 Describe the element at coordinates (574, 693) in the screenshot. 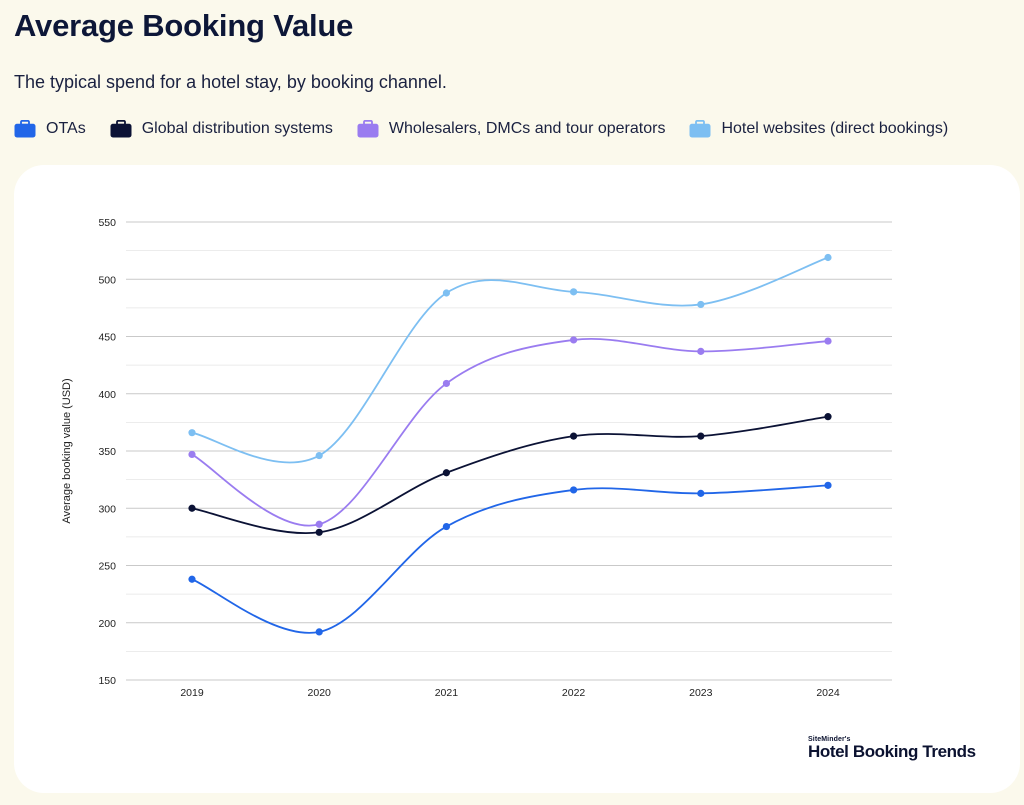

I see `x-tick-label: 2022` at that location.